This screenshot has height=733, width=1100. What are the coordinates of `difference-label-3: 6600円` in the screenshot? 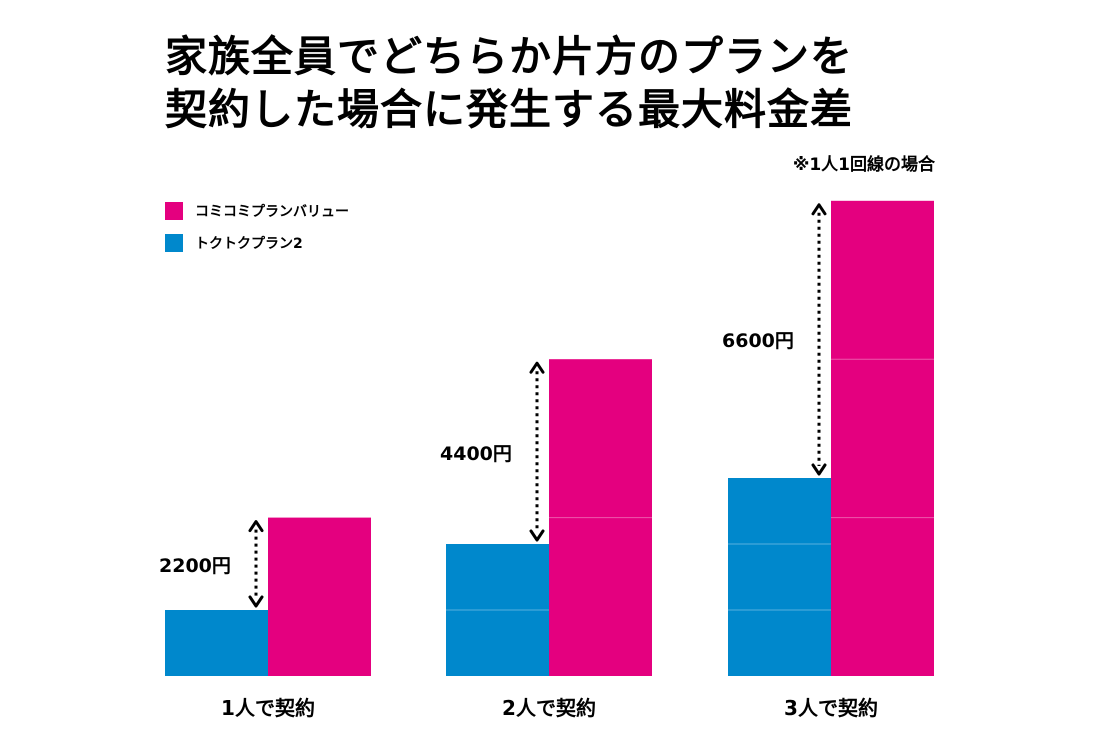 It's located at (758, 341).